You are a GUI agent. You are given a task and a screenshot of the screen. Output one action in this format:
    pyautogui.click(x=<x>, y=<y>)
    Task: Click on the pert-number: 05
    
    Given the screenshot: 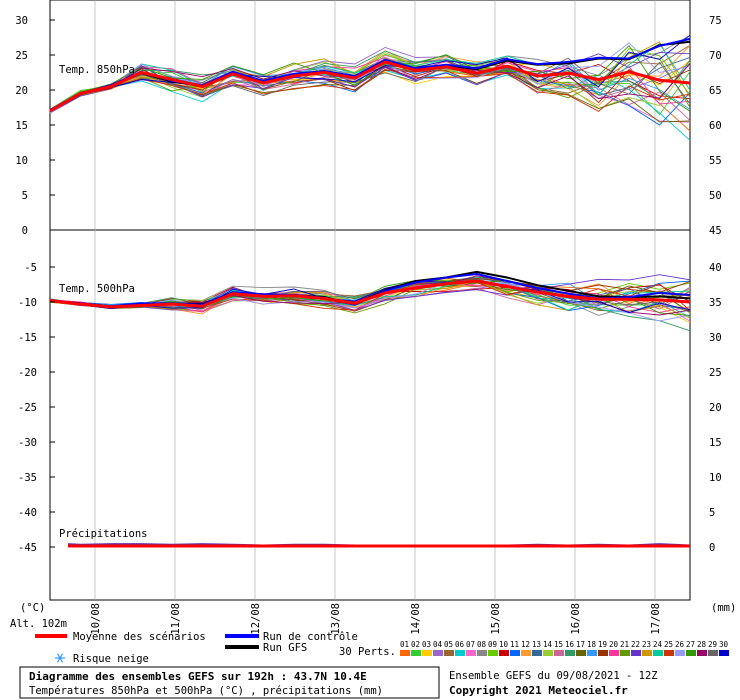 What is the action you would take?
    pyautogui.click(x=448, y=644)
    